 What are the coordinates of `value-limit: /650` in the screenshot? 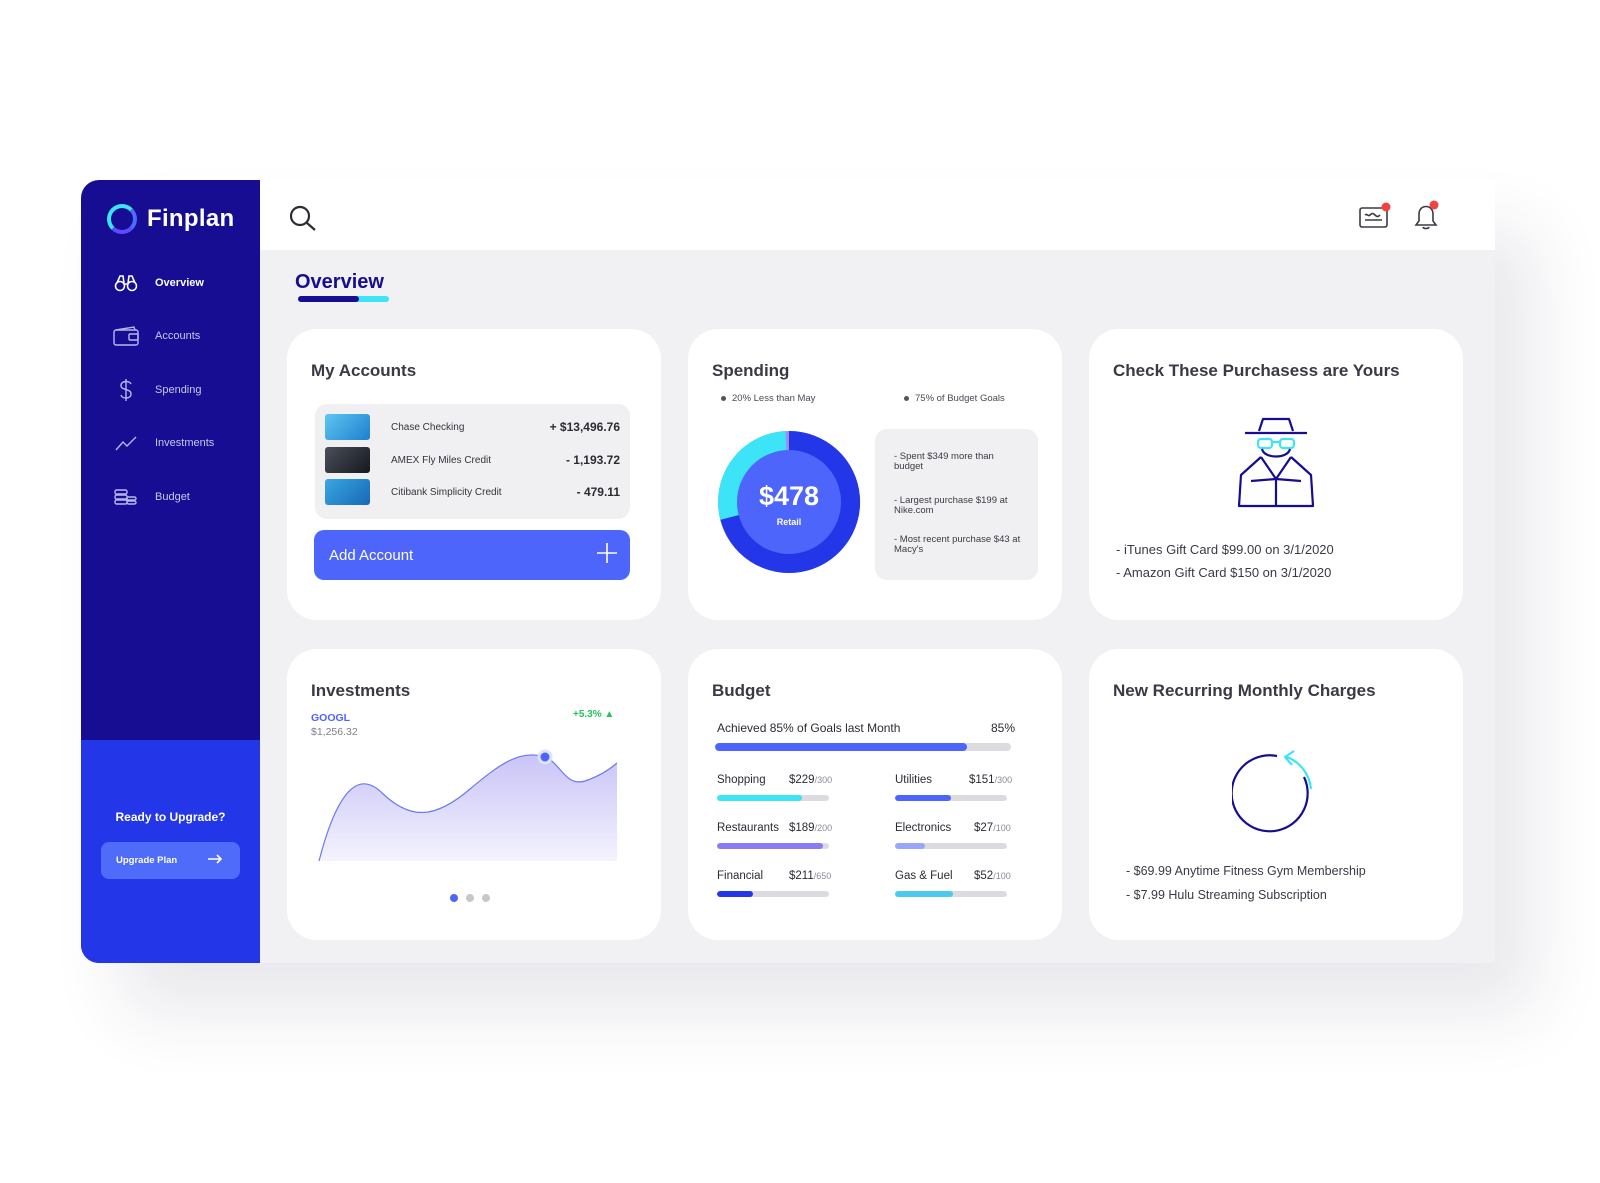 It's located at (822, 876).